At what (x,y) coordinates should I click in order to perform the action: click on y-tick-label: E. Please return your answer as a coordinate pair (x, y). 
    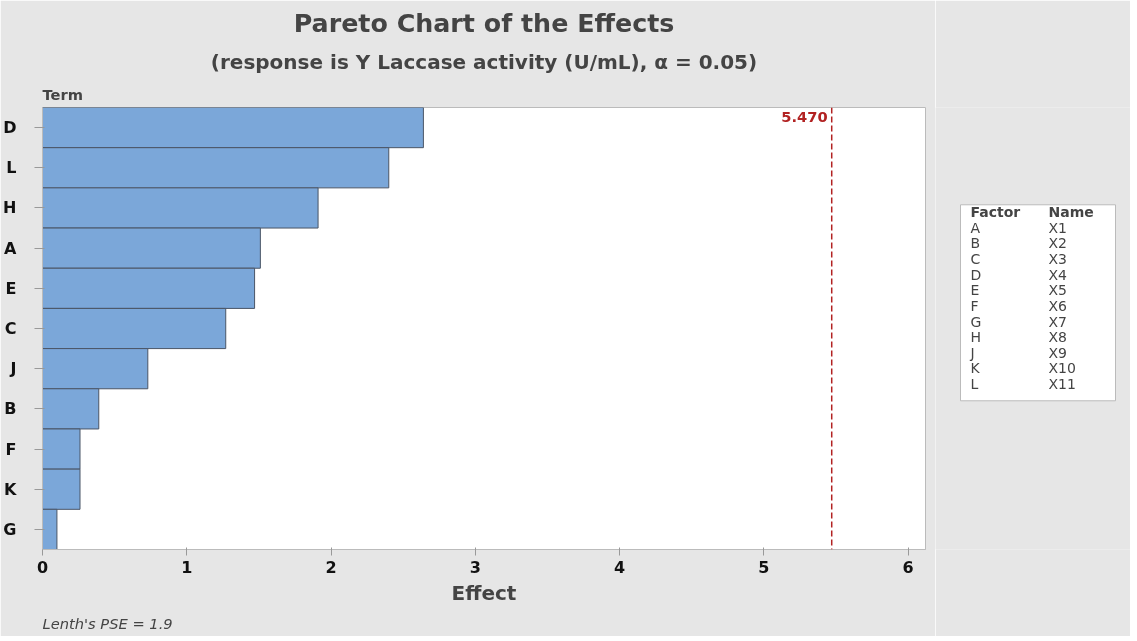
    Looking at the image, I should click on (11, 288).